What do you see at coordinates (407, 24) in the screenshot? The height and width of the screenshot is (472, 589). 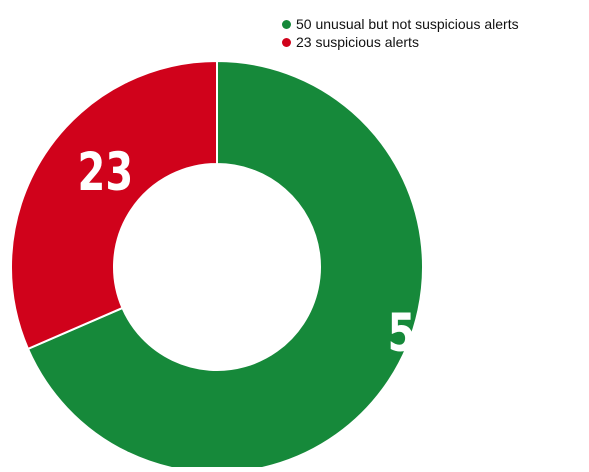 I see `legend-label-unusual: 50 unusual but not suspicious alerts` at bounding box center [407, 24].